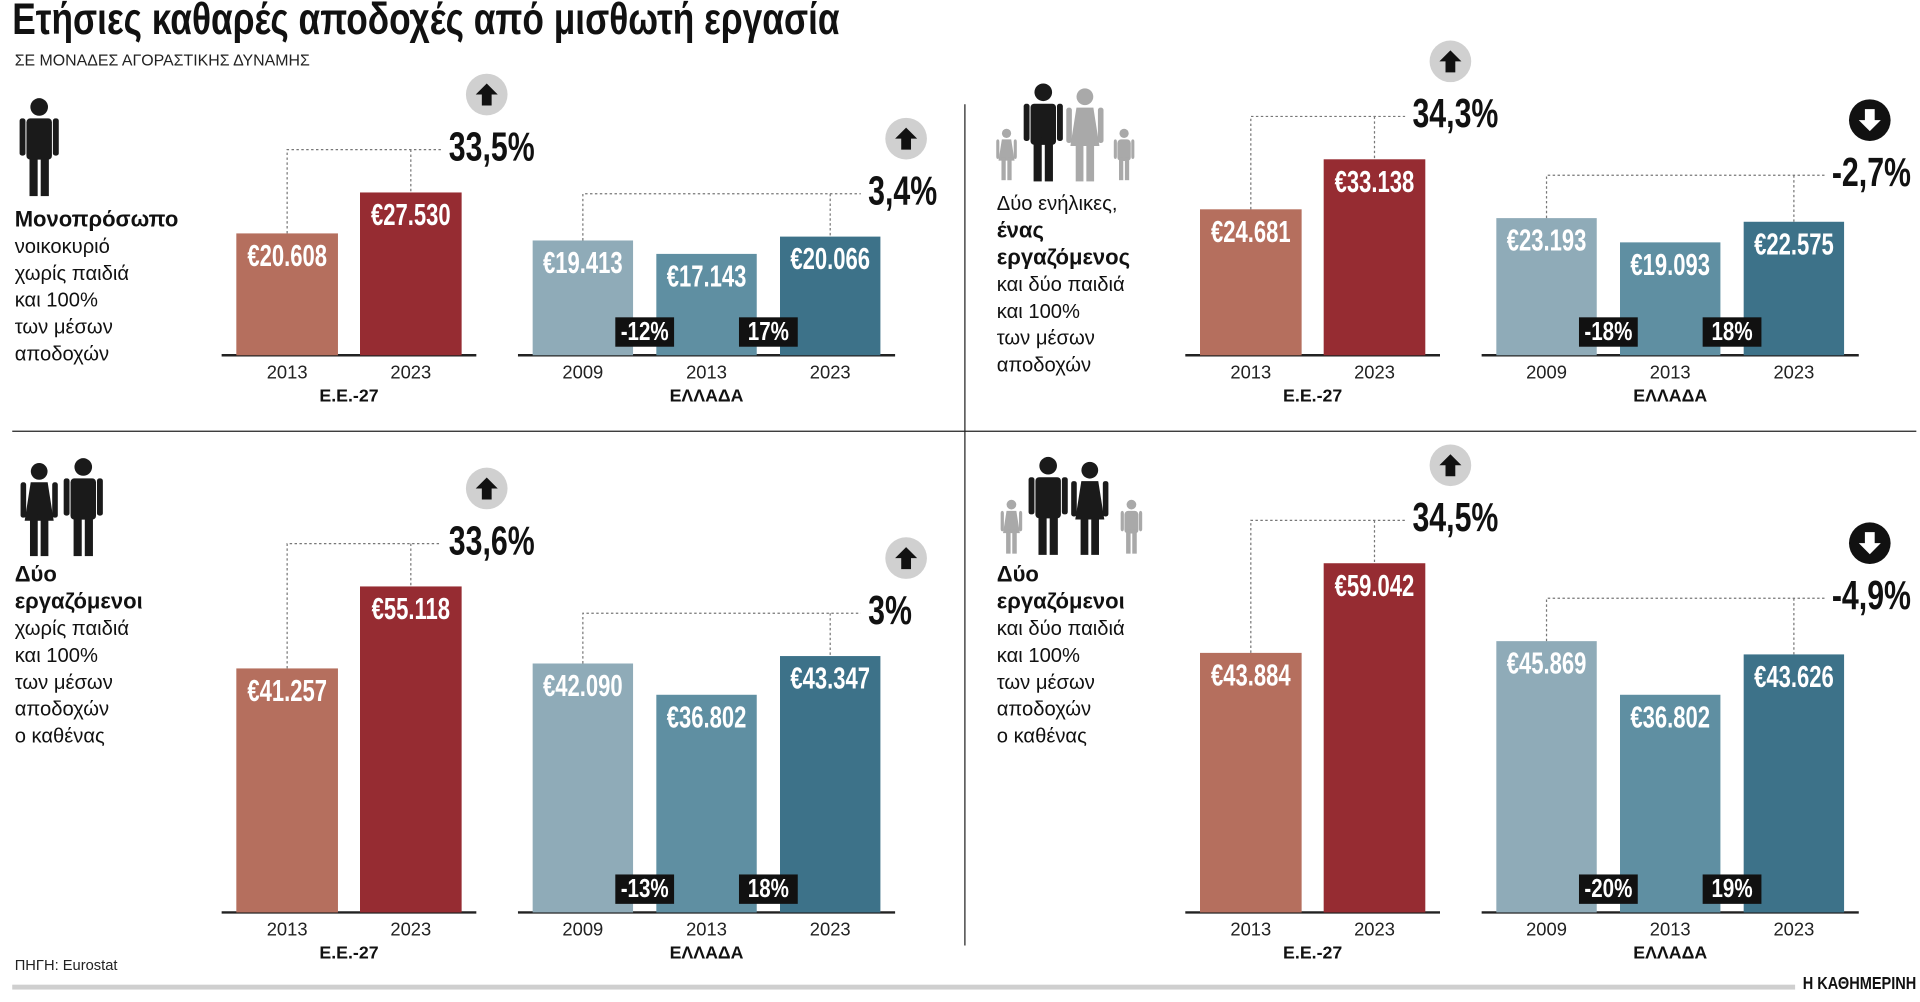  I want to click on change-label: 3,4%, so click(902, 190).